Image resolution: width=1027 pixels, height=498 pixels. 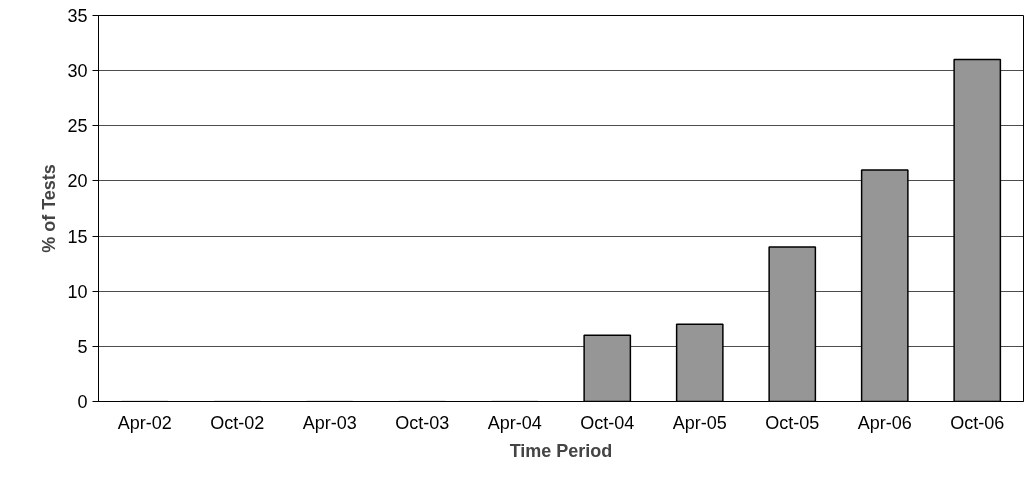 I want to click on x-tick-label: Oct-06, so click(x=977, y=422).